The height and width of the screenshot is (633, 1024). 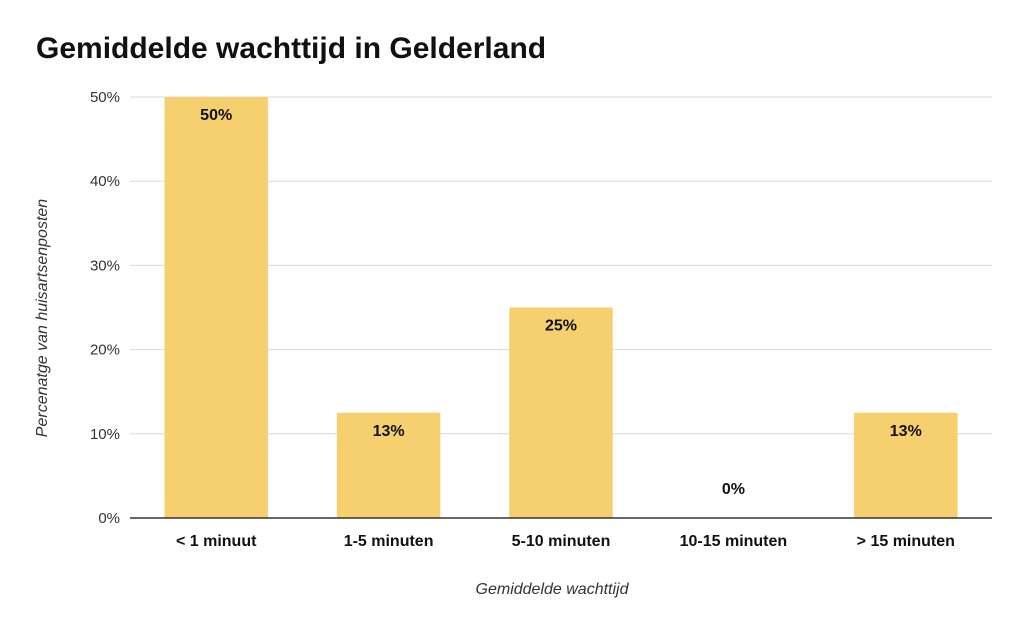 What do you see at coordinates (109, 518) in the screenshot?
I see `y-tick-label: 0%` at bounding box center [109, 518].